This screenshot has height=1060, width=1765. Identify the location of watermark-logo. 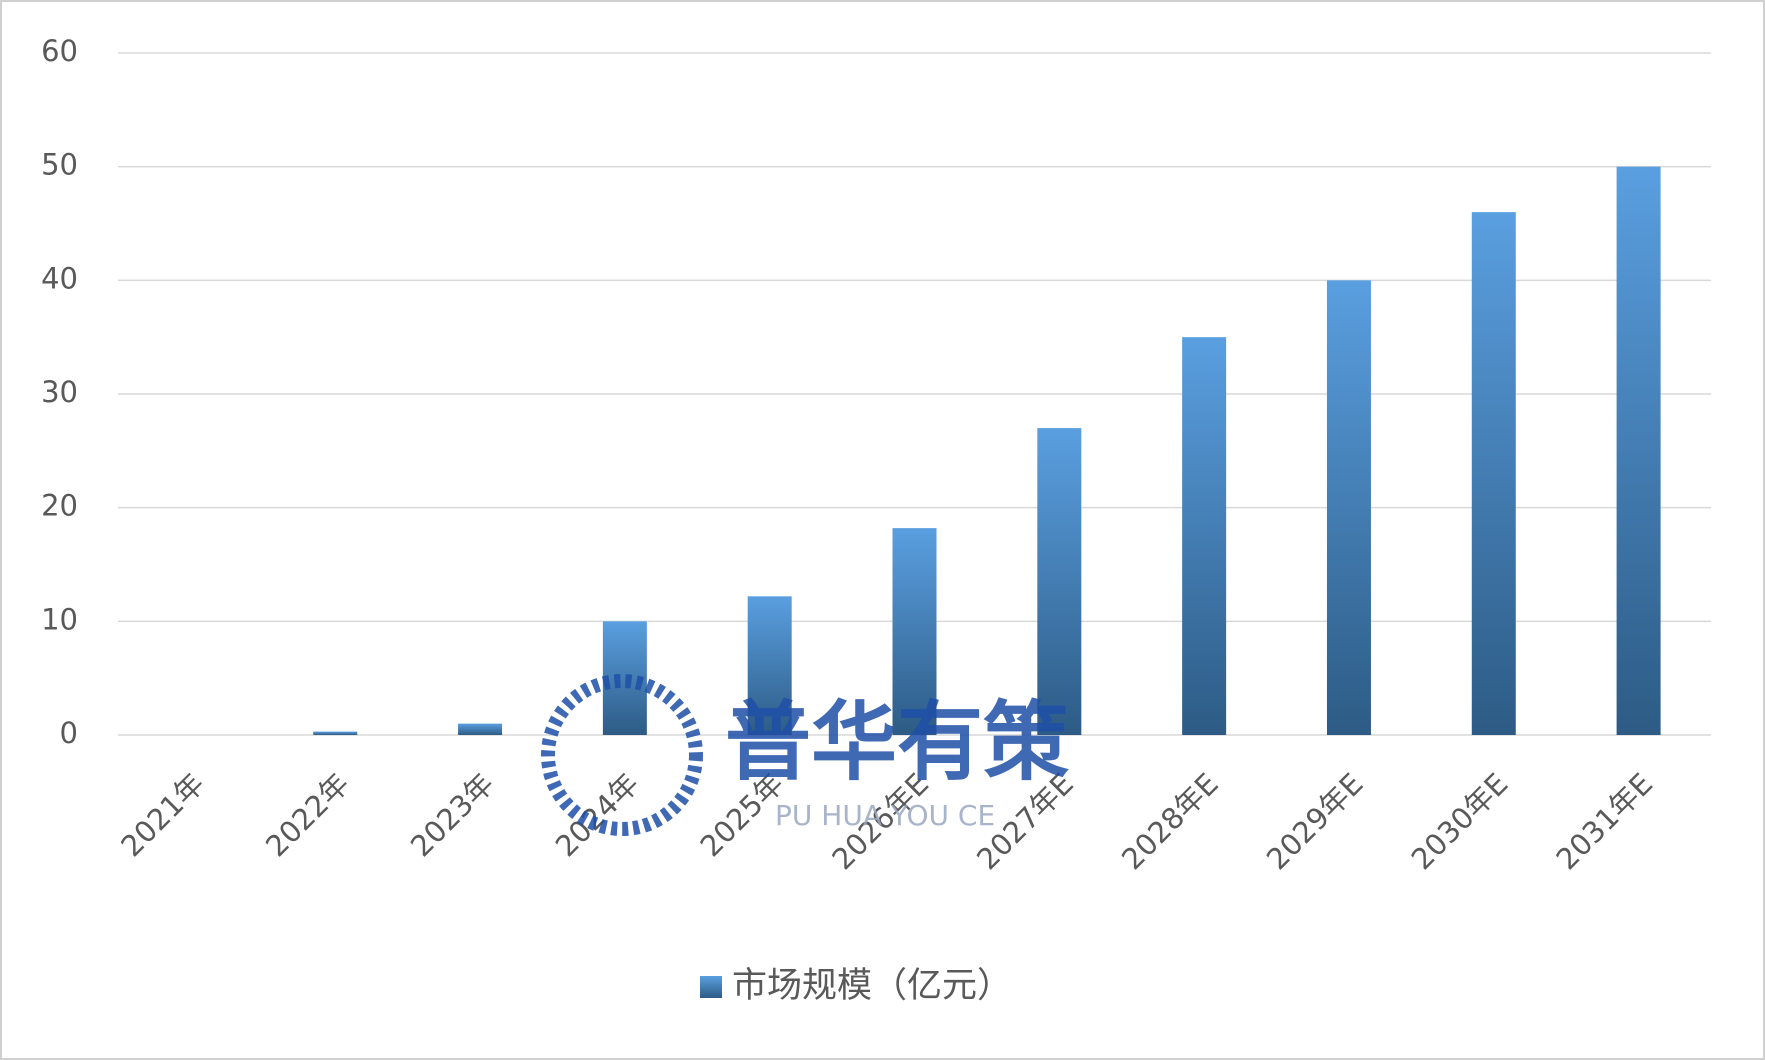
(622, 755).